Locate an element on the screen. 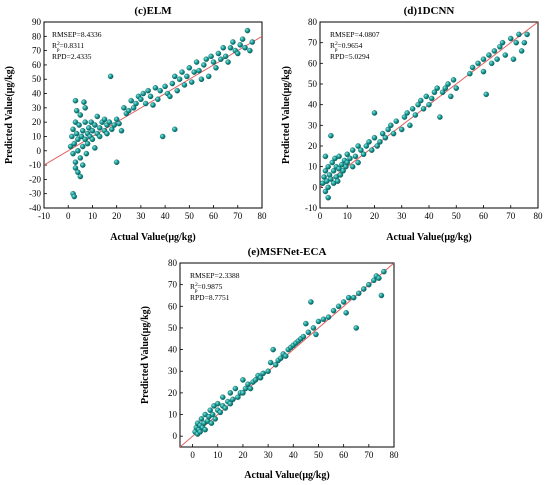  panel-elm-ytick-label: 0 is located at coordinates (39, 151).